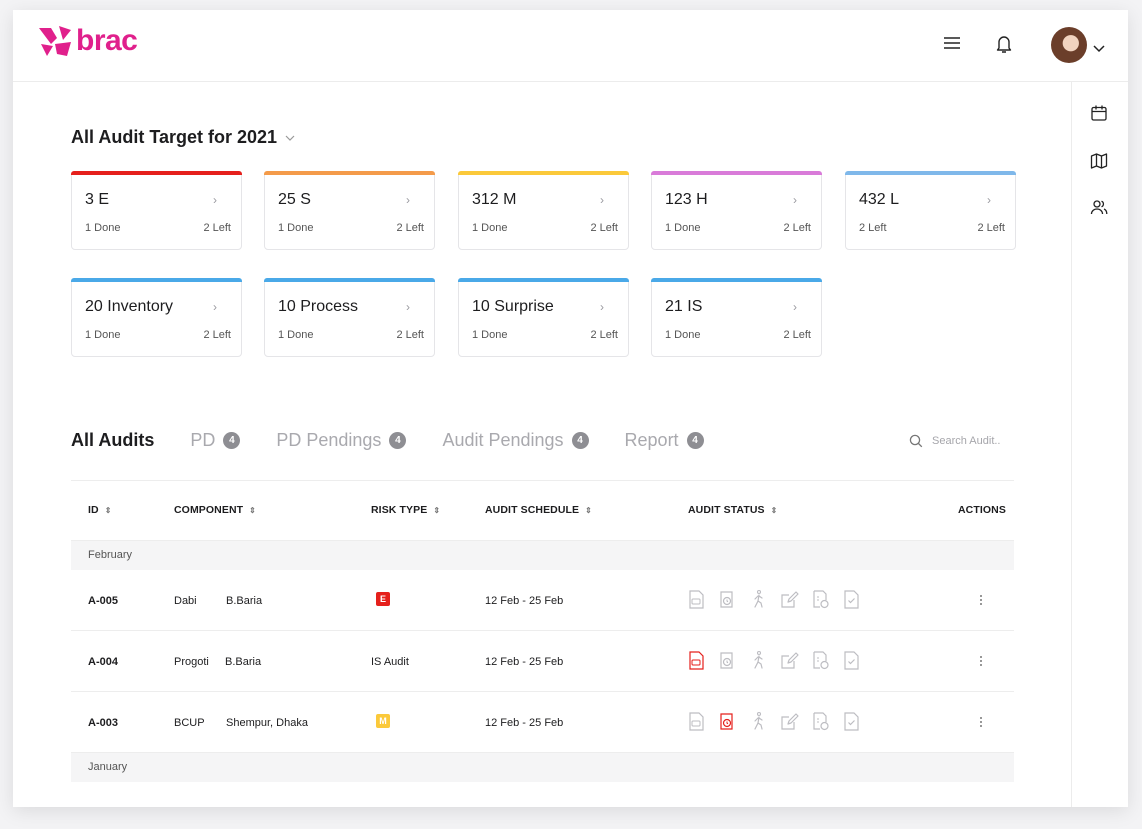  I want to click on user-avatar, so click(1069, 45).